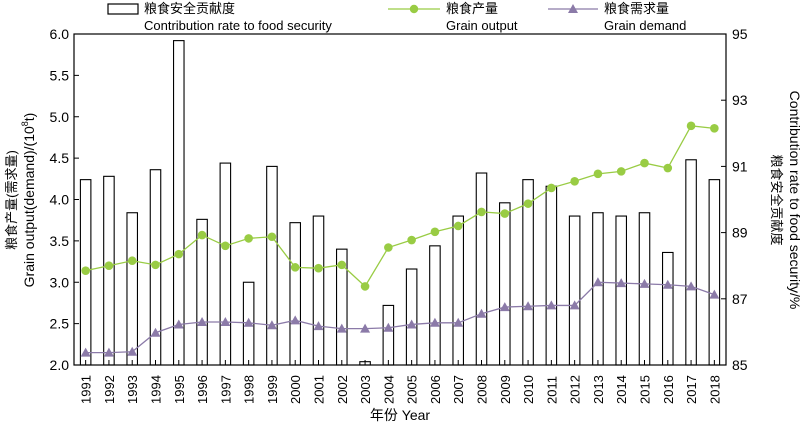  Describe the element at coordinates (691, 286) in the screenshot. I see `point-demand-2017` at that location.